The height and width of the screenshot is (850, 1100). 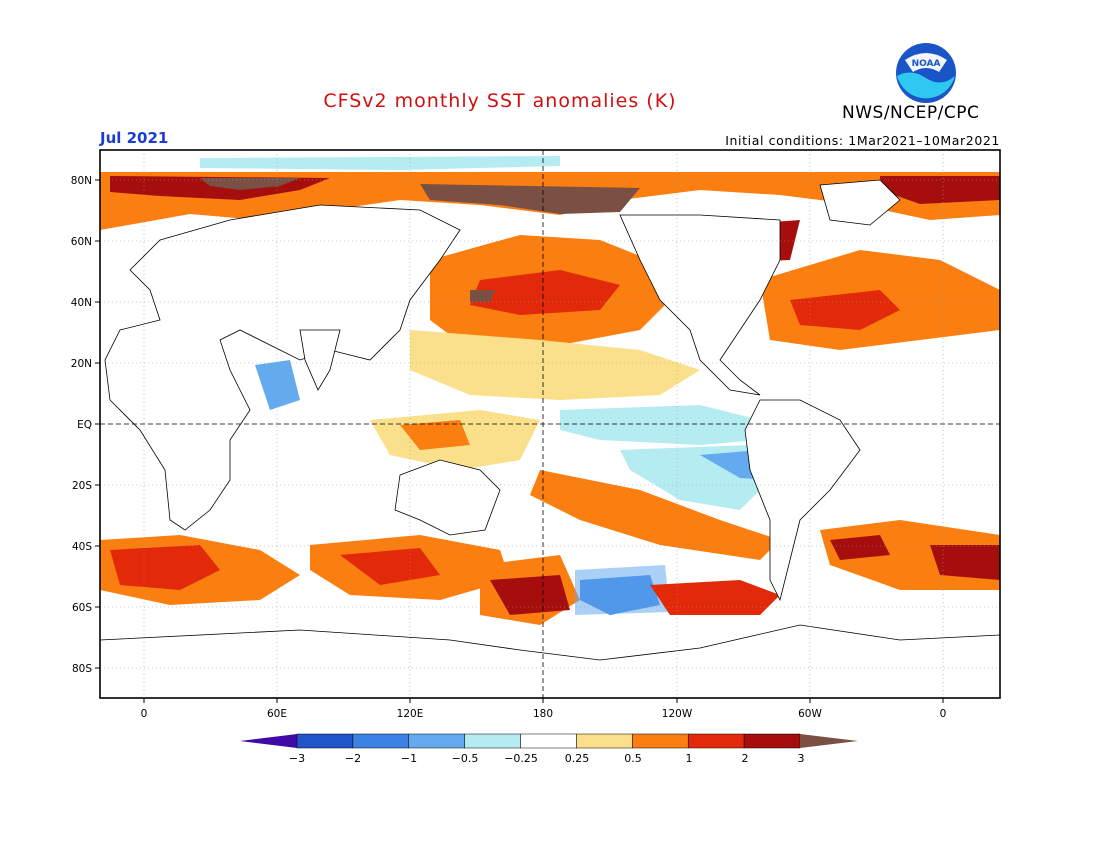 What do you see at coordinates (689, 758) in the screenshot?
I see `colorbar-label: 1` at bounding box center [689, 758].